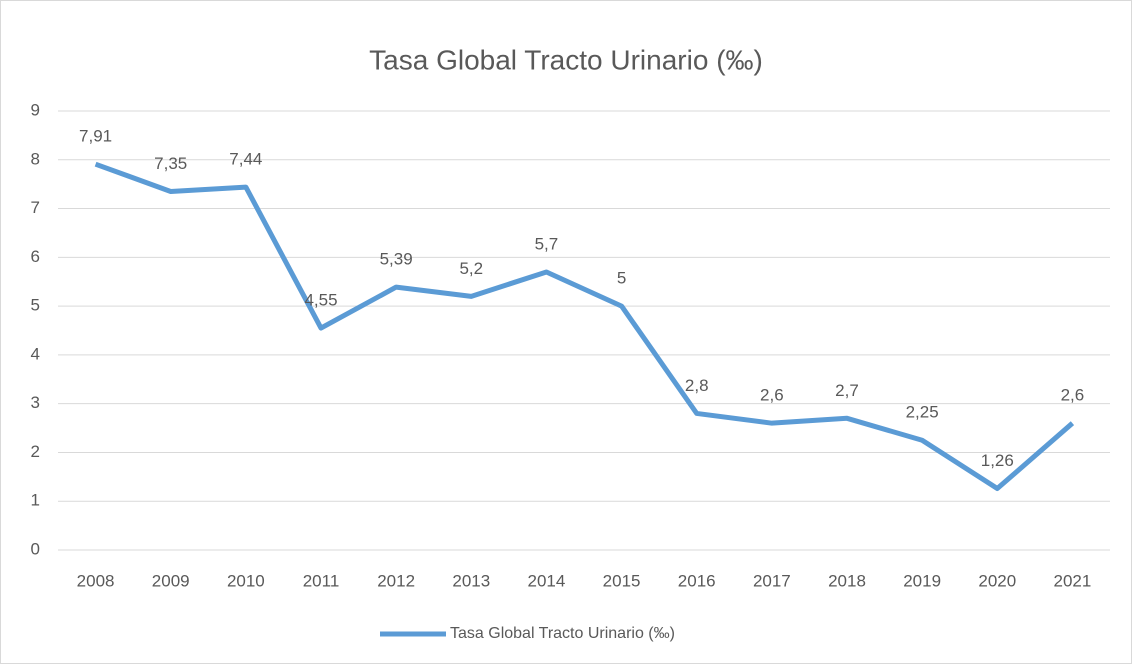 This screenshot has width=1132, height=664. I want to click on data-label: 4,55, so click(320, 300).